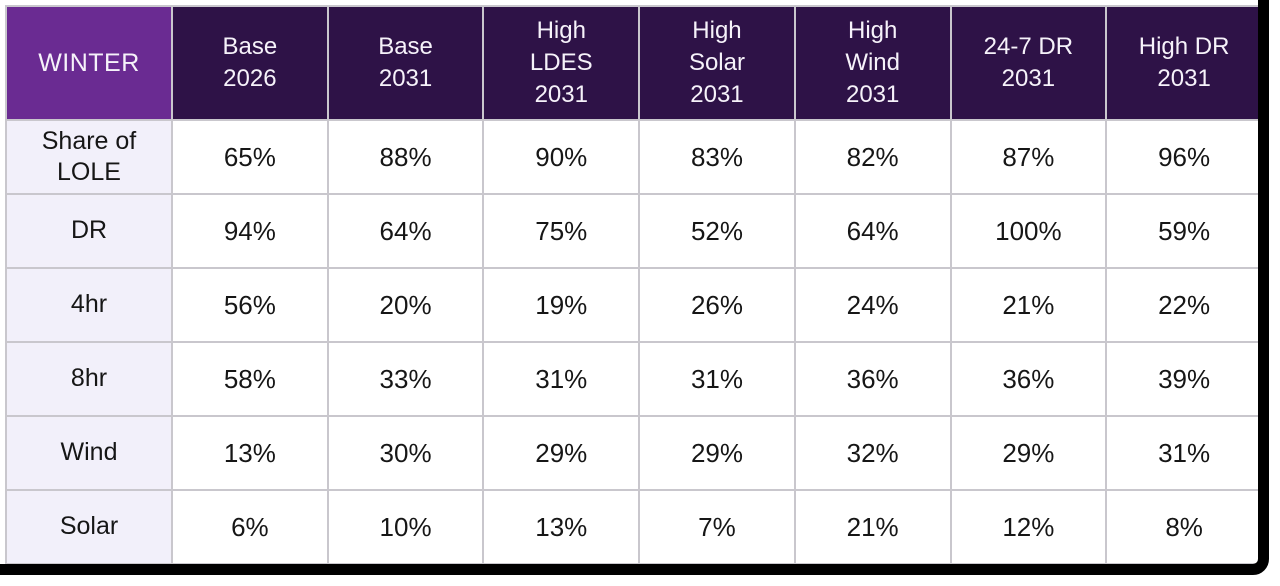  Describe the element at coordinates (561, 63) in the screenshot. I see `column-header-high-ldes-2031: High LDES 2031` at that location.